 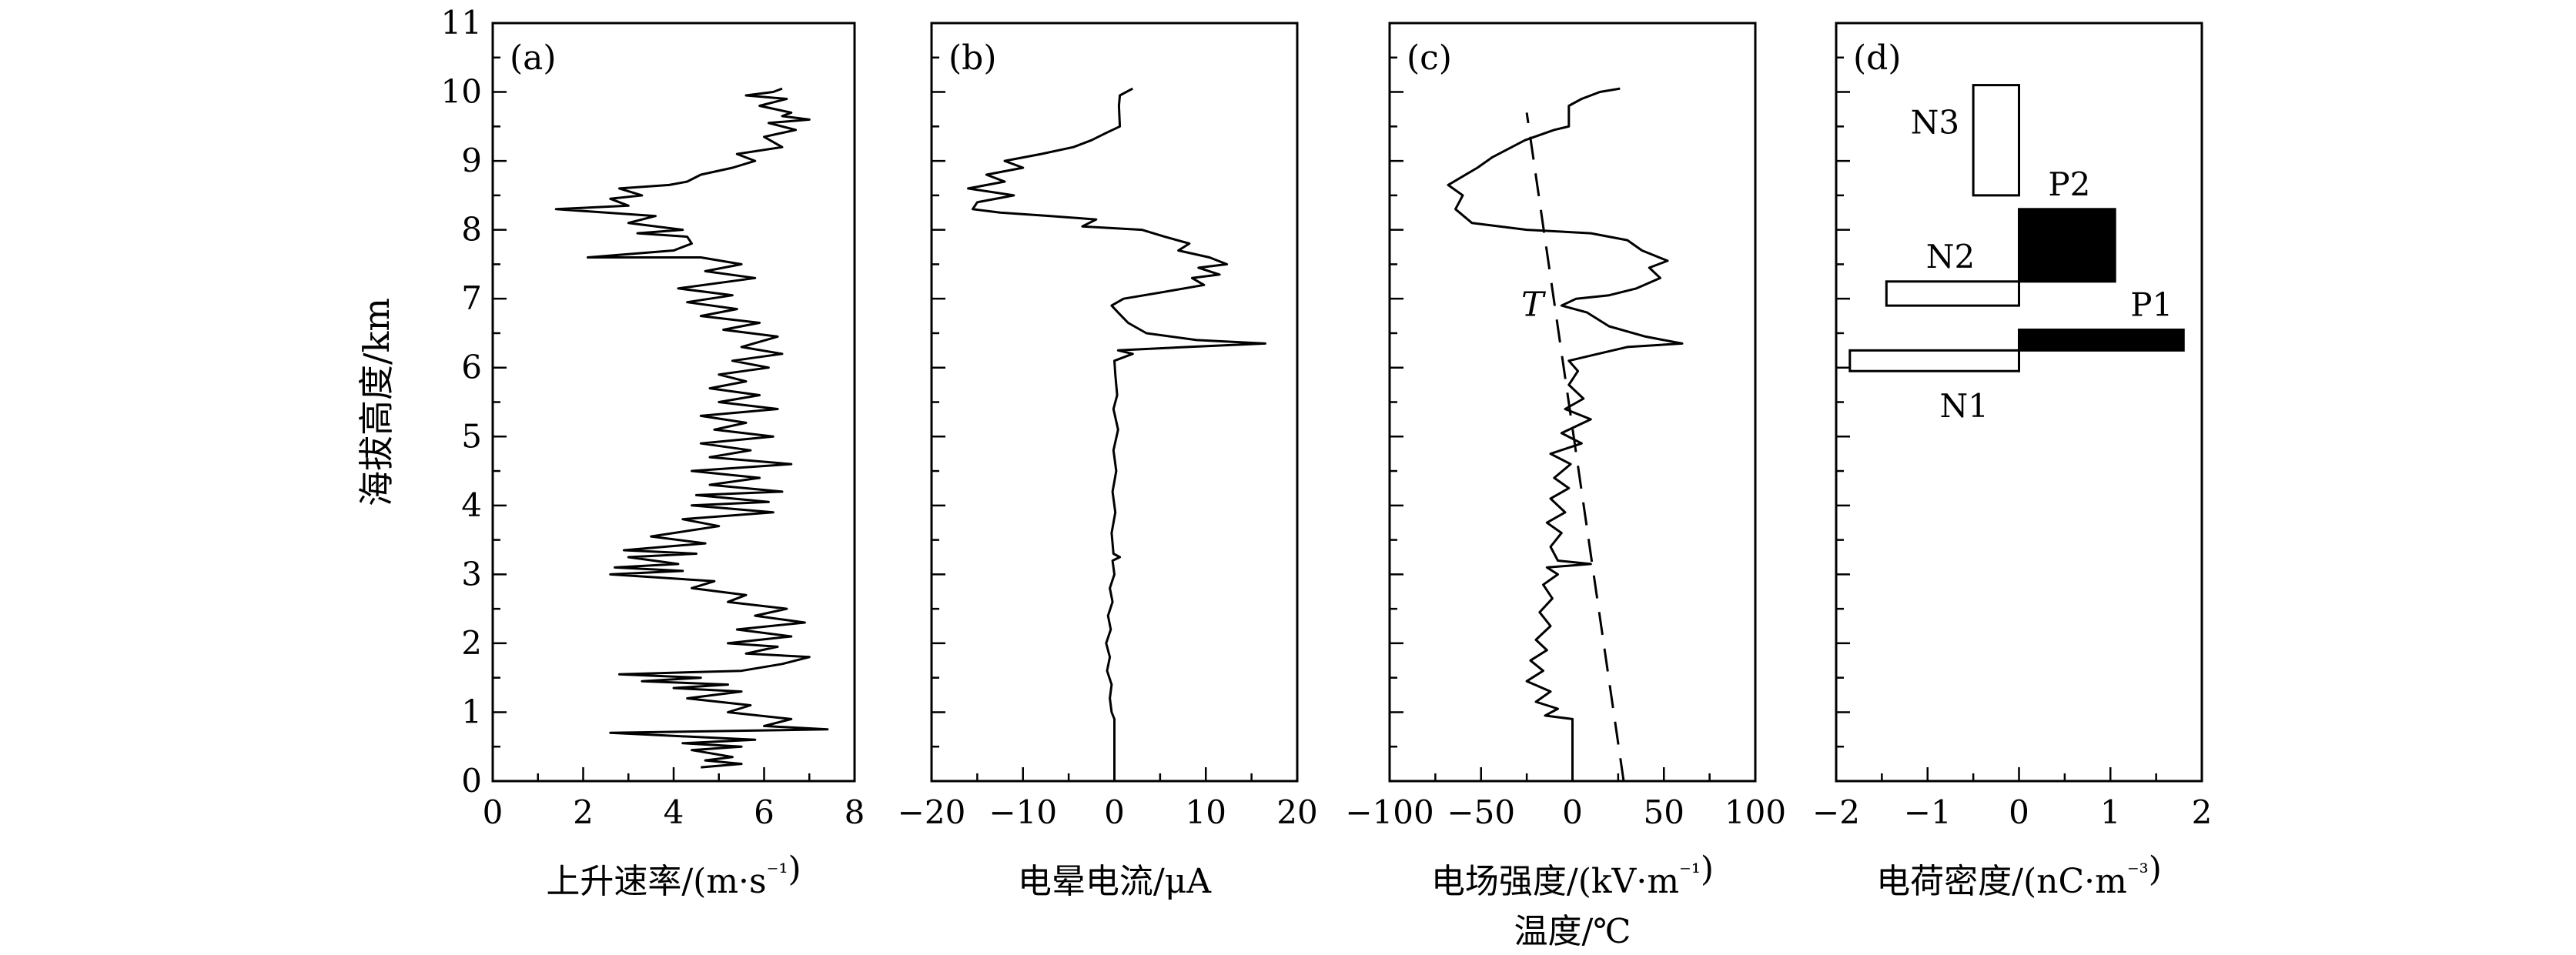 What do you see at coordinates (1206, 812) in the screenshot?
I see `x-tick-label: 10` at bounding box center [1206, 812].